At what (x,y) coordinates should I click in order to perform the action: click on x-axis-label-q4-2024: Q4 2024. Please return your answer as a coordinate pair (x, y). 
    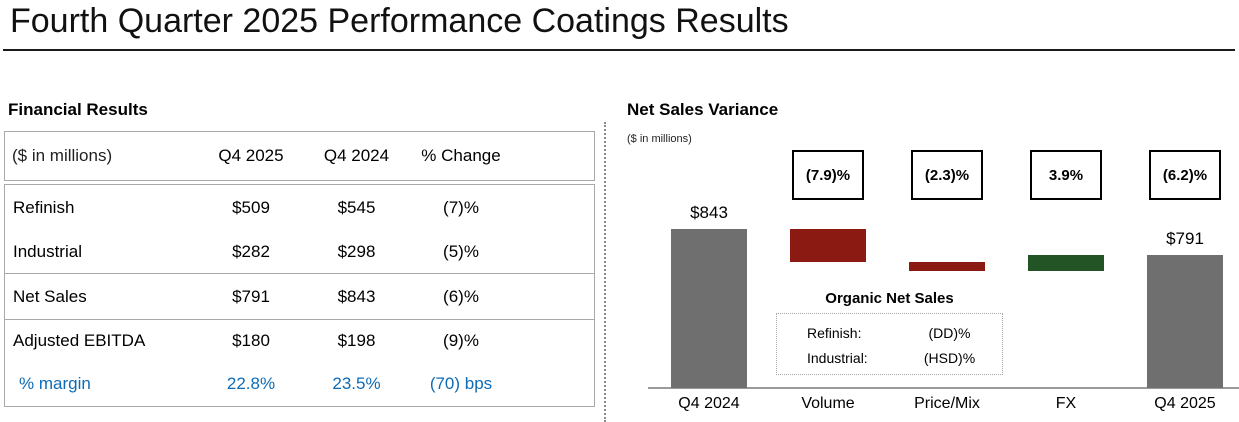
    Looking at the image, I should click on (709, 403).